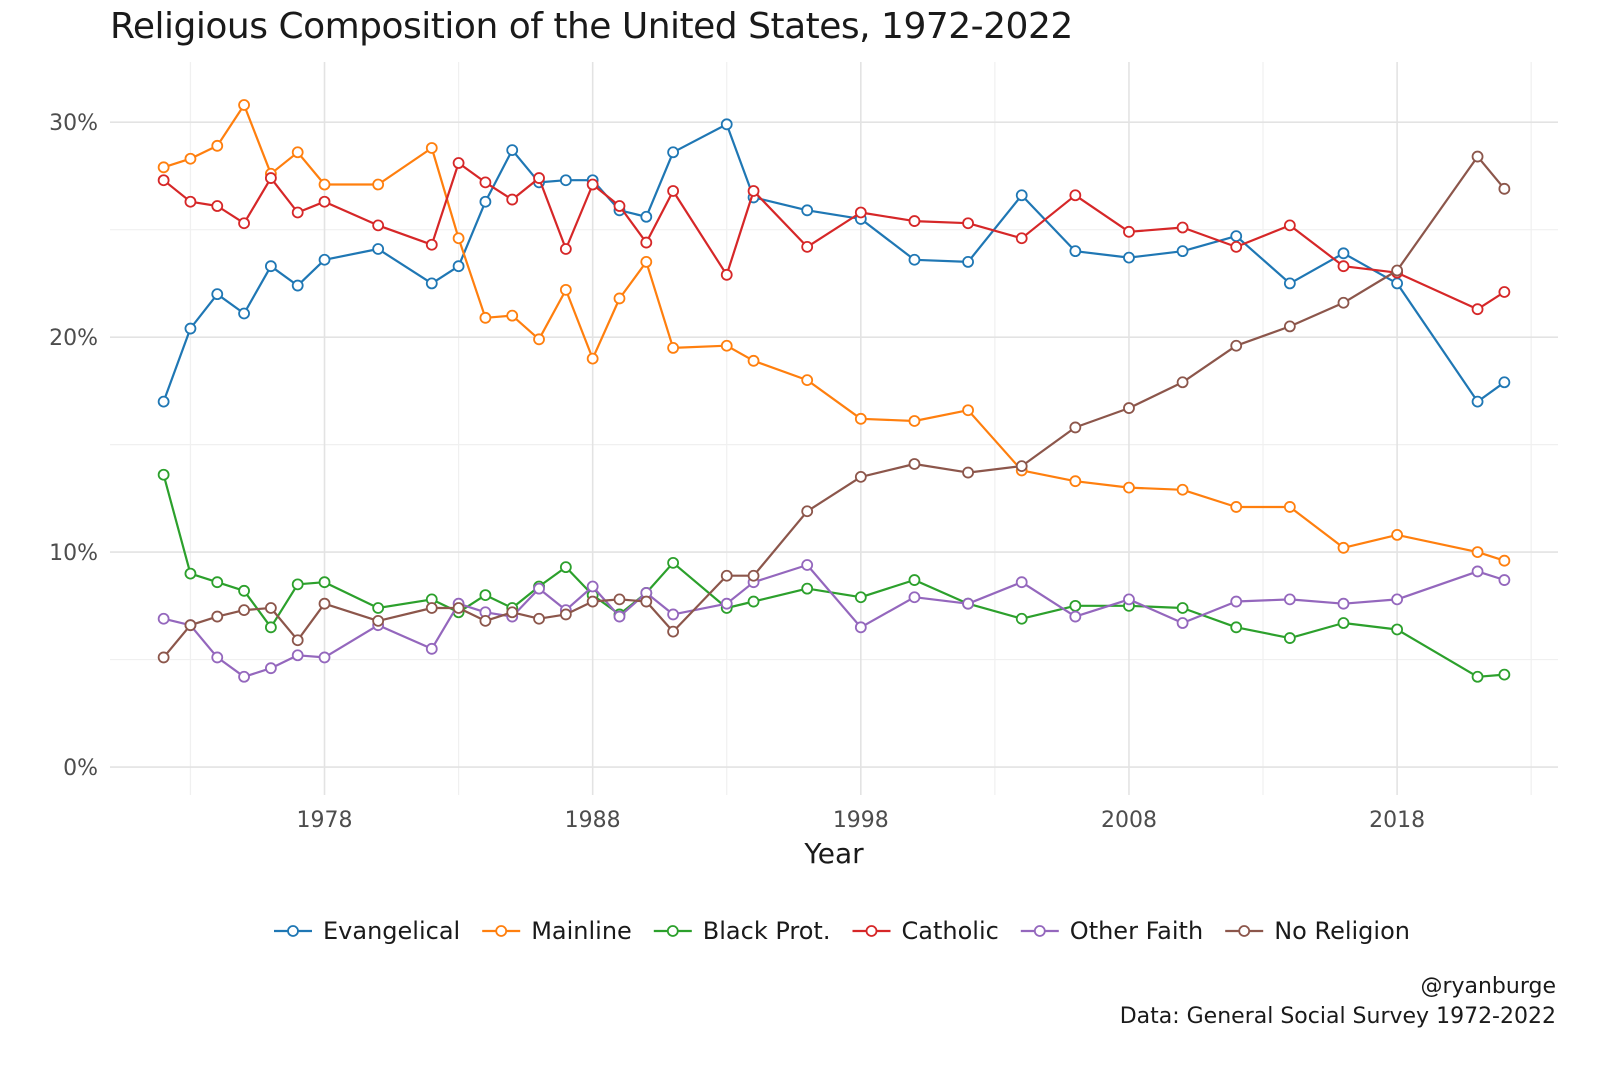 Image resolution: width=1600 pixels, height=1066 pixels. Describe the element at coordinates (1136, 931) in the screenshot. I see `legend-label: Other Faith` at that location.